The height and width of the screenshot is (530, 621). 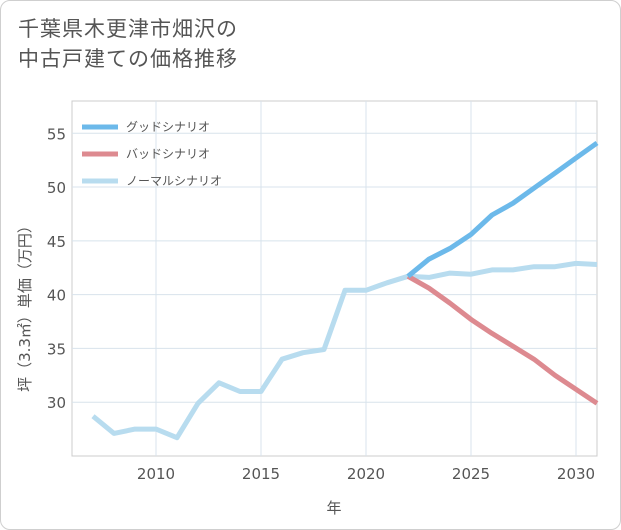 What do you see at coordinates (56, 242) in the screenshot?
I see `y-tick-label-45: 45` at bounding box center [56, 242].